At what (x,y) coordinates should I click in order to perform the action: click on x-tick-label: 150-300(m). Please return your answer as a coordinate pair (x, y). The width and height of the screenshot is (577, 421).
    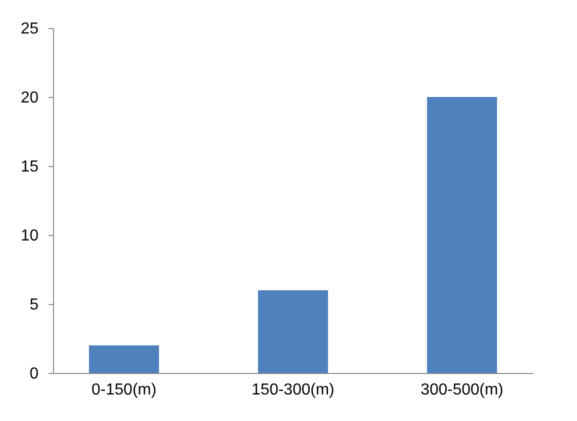
    Looking at the image, I should click on (293, 390).